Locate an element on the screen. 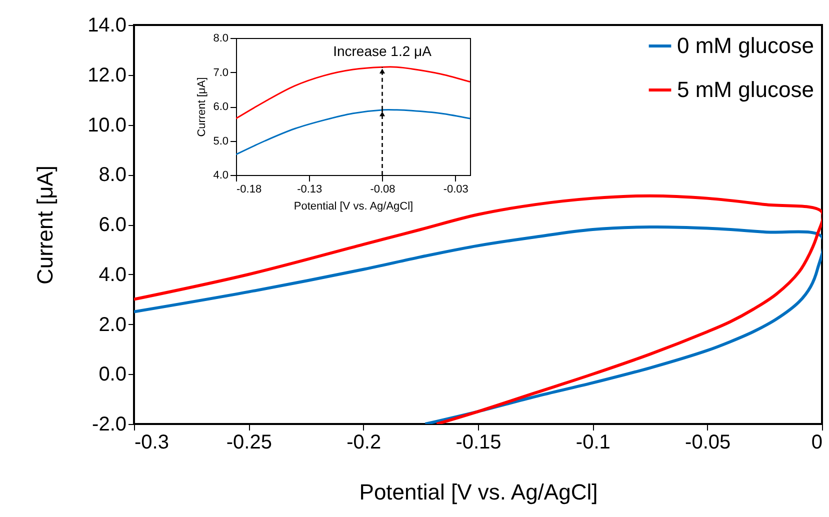  y-tick-label: 0.0 is located at coordinates (112, 375).